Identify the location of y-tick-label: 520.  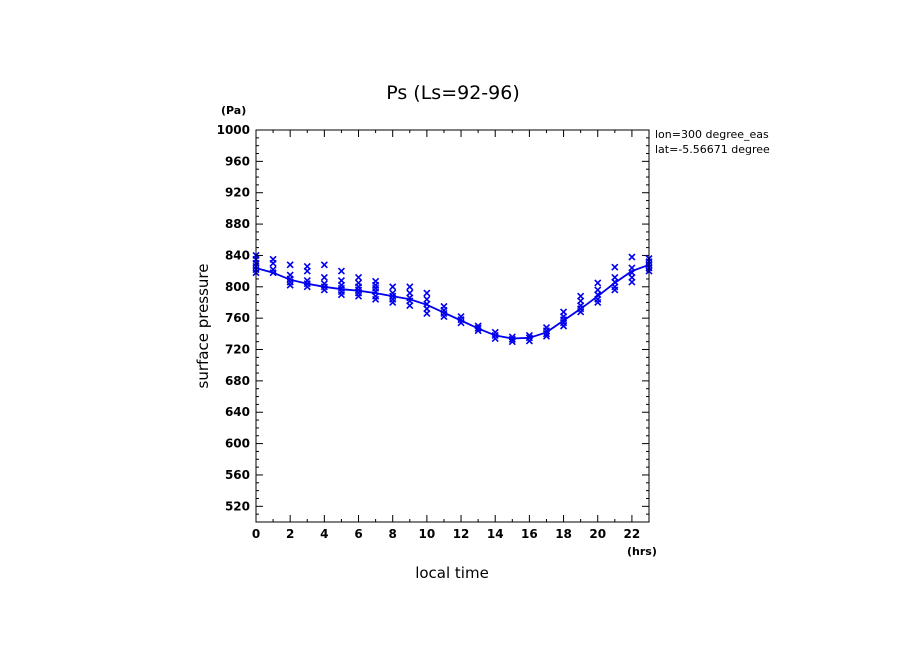
(237, 506).